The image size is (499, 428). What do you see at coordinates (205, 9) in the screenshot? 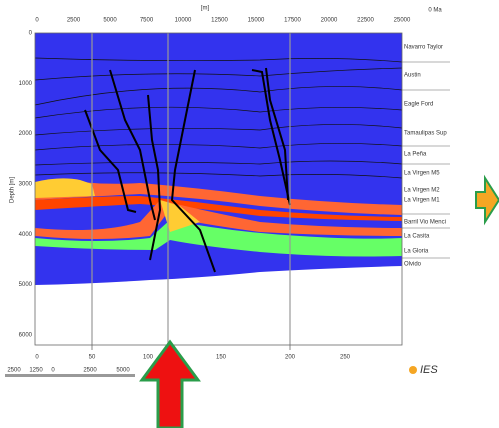
I see `top-unit: [m]` at bounding box center [205, 9].